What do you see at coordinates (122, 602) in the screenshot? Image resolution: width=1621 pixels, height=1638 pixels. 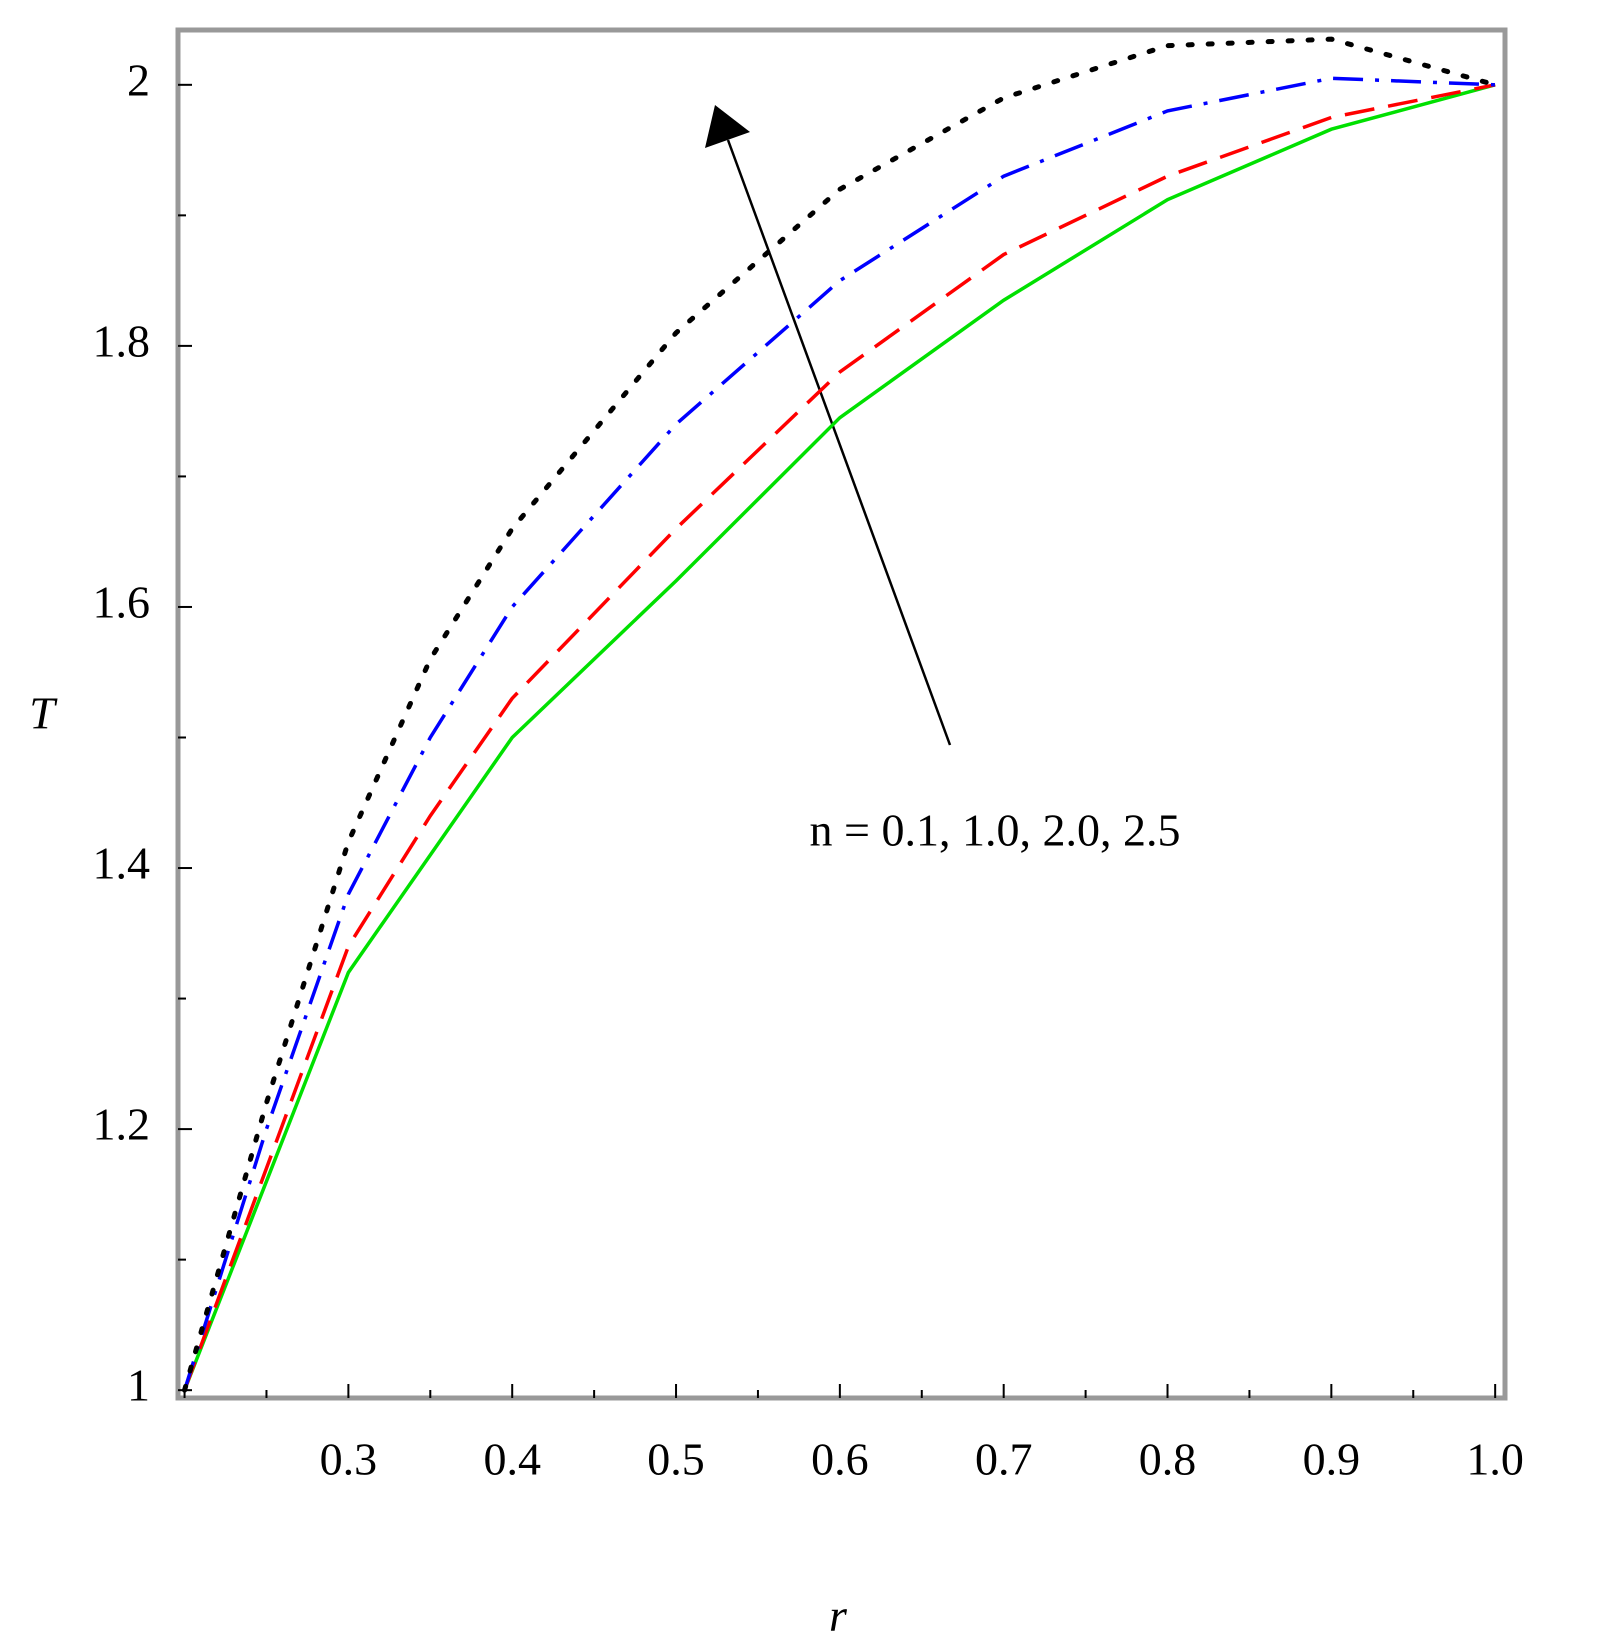 I see `y-tick-label: 1.6` at bounding box center [122, 602].